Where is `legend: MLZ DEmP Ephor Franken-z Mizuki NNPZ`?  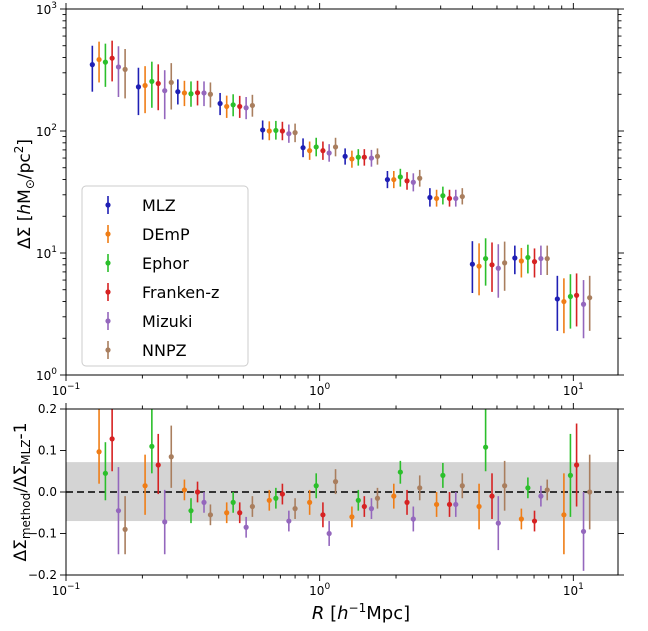
legend: MLZ DEmP Ephor Franken-z Mizuki NNPZ is located at coordinates (165, 276).